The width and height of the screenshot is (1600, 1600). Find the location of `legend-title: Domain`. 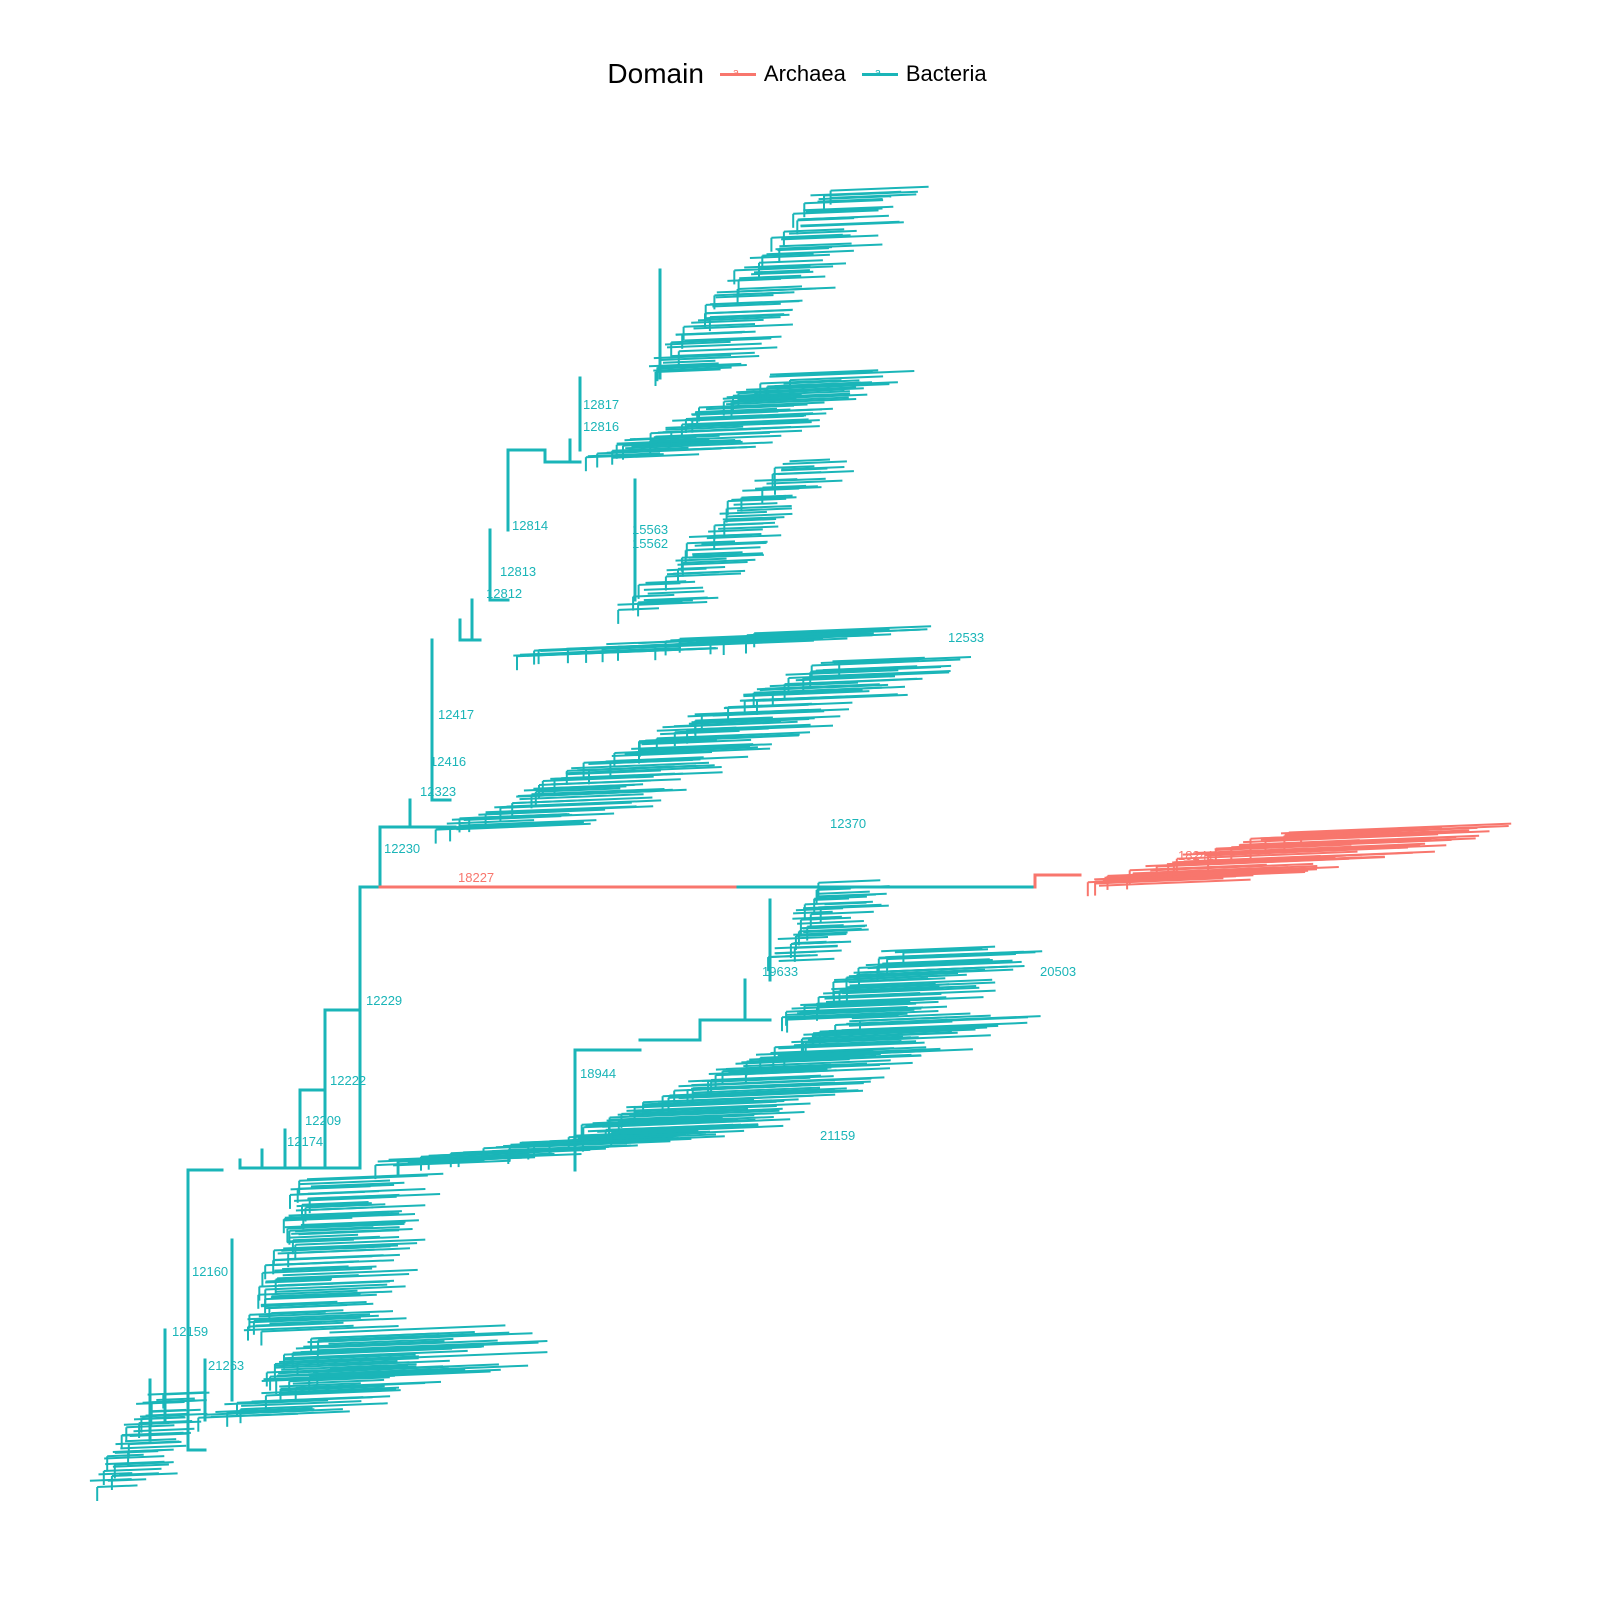

legend-title: Domain is located at coordinates (655, 73).